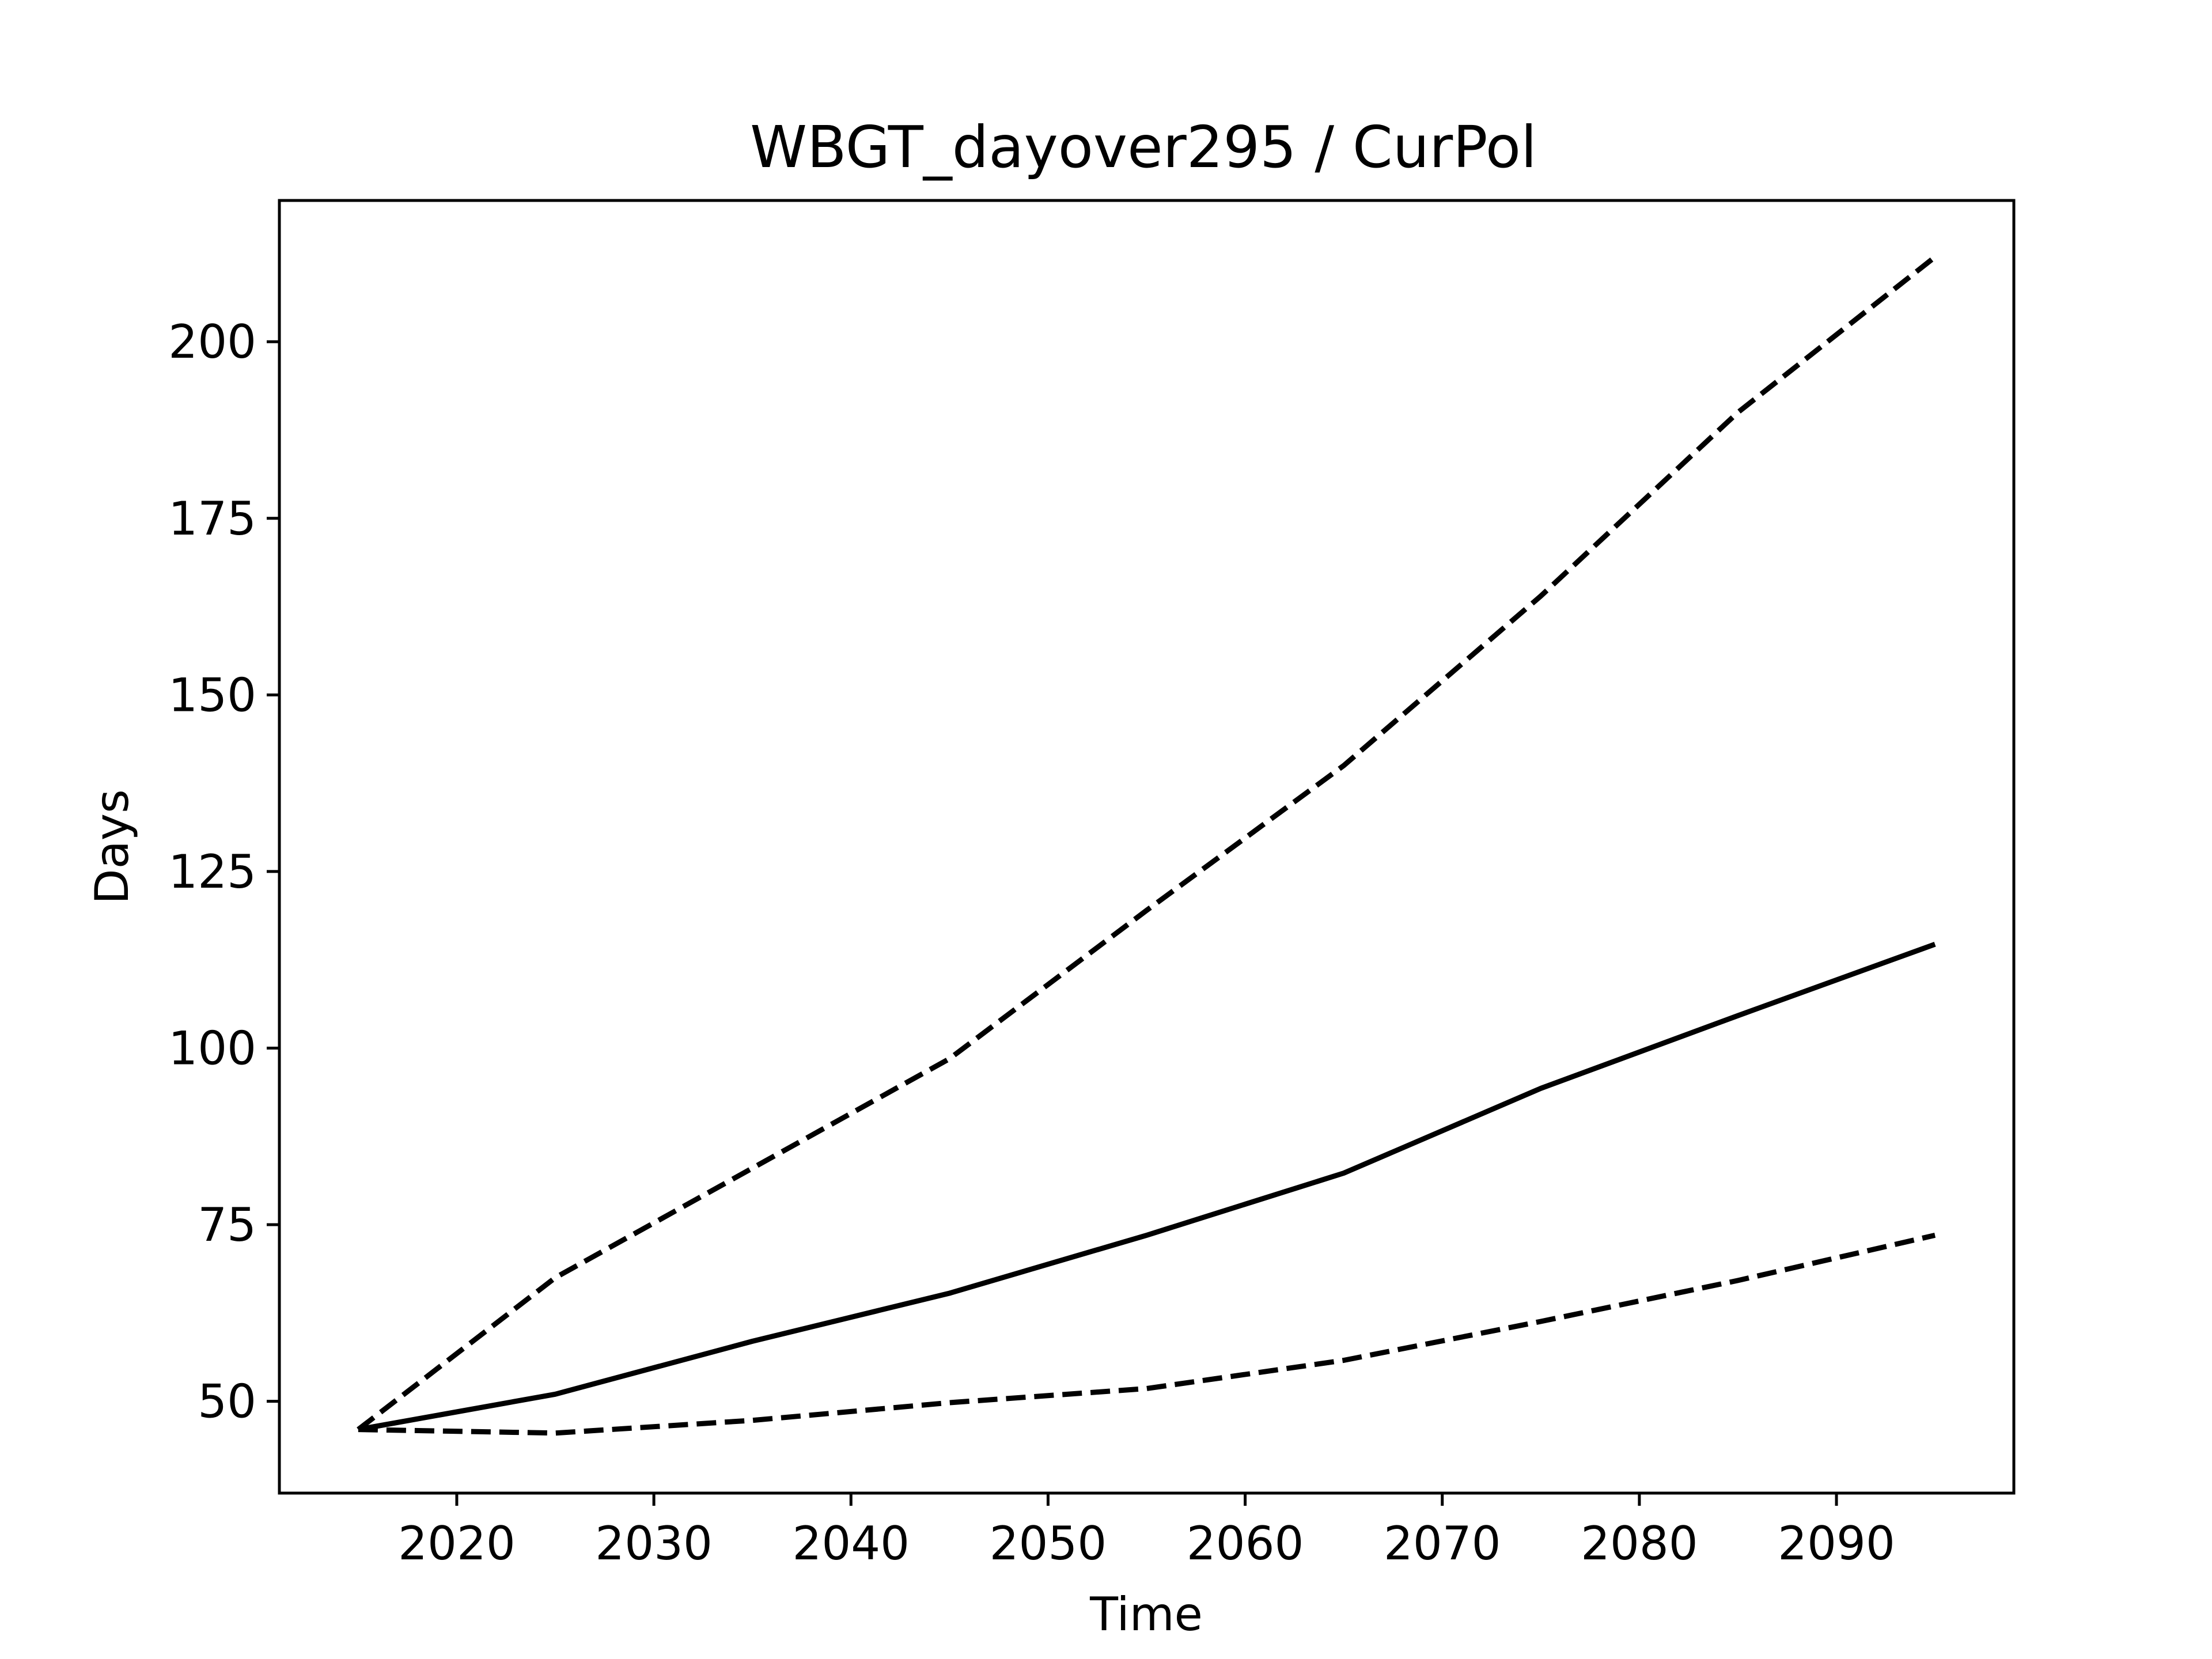 The height and width of the screenshot is (1659, 2212). What do you see at coordinates (1146, 1531) in the screenshot?
I see `x-axis: 2020 2030 2040 2050 2060 2070 2080 2090` at bounding box center [1146, 1531].